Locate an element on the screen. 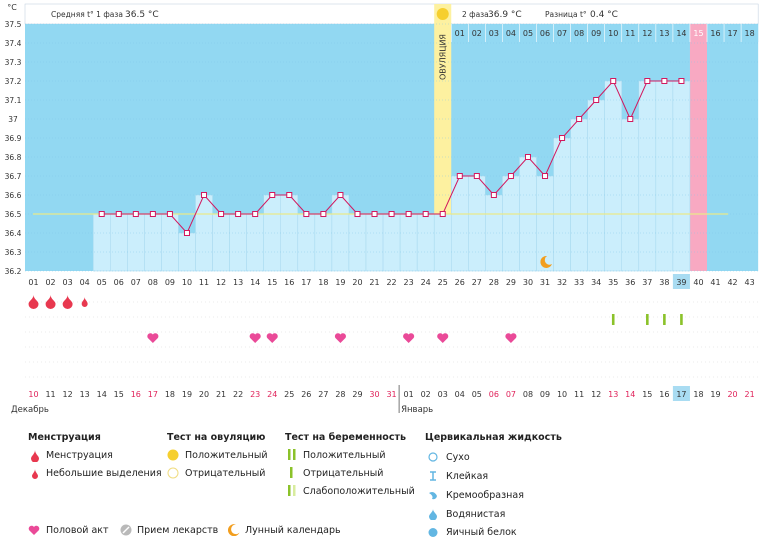  ovulation-label: ОВУЛЯЦИЯ is located at coordinates (443, 57).